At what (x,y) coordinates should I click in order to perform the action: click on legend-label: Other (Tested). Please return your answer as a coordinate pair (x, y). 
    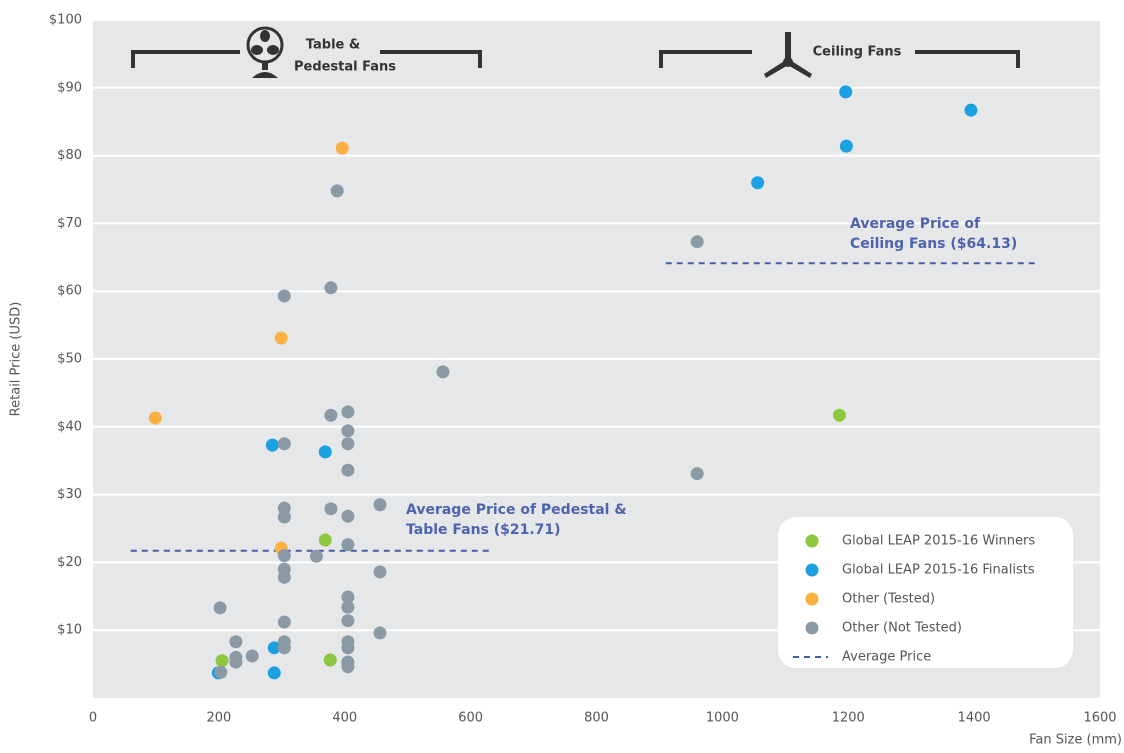
    Looking at the image, I should click on (888, 599).